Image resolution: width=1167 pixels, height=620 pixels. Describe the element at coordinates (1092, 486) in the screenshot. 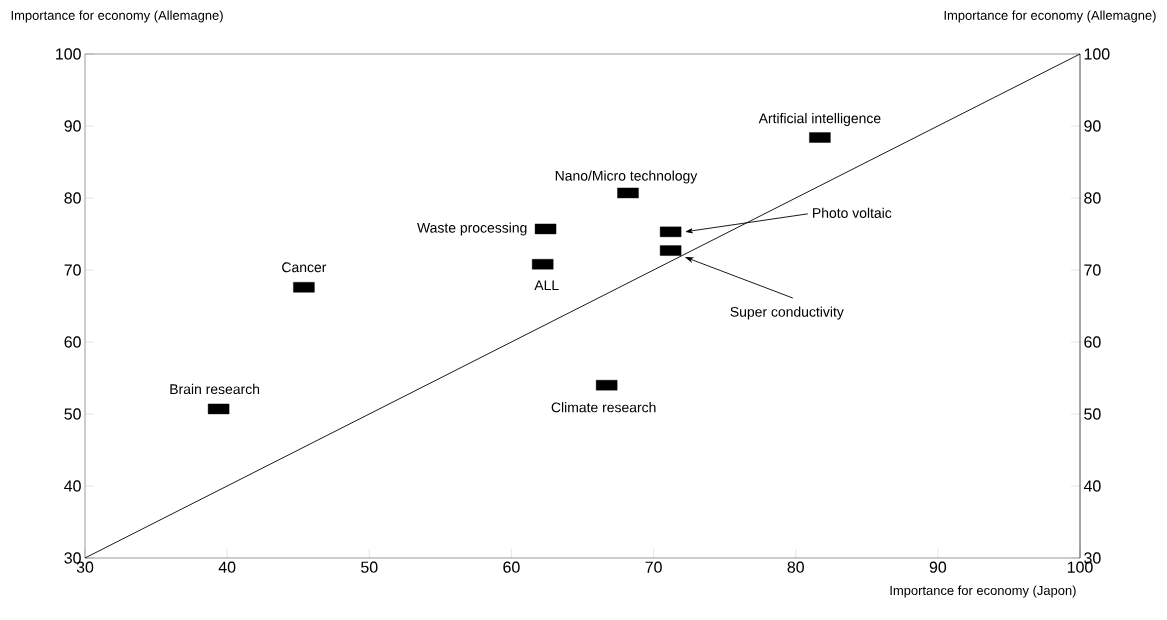

I see `y2-tick-label: 40` at that location.